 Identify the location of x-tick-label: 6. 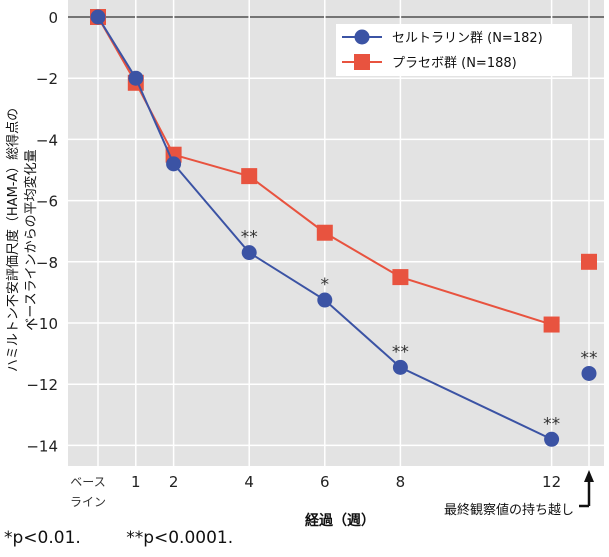
(325, 482).